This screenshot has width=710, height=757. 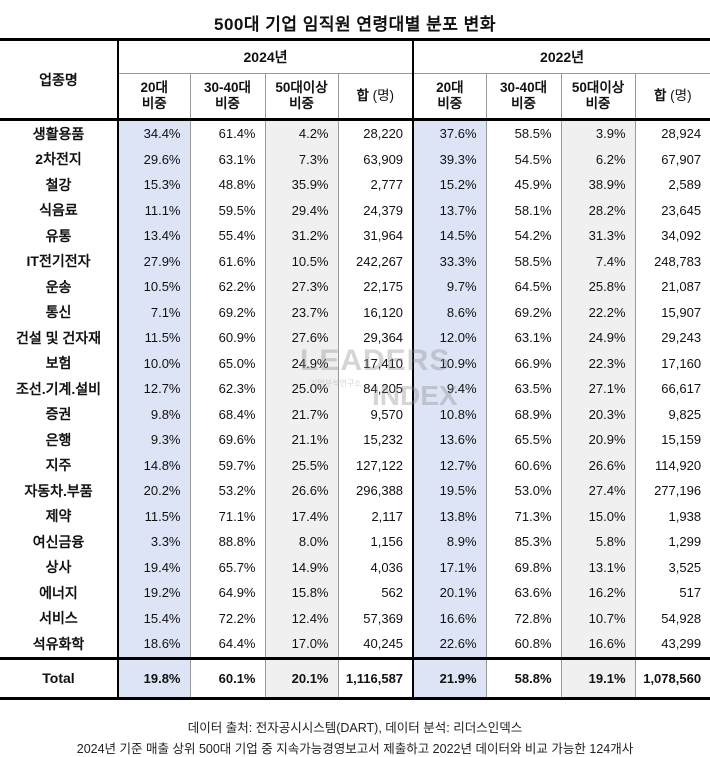 What do you see at coordinates (375, 593) in the screenshot?
I see `headcount-total-2024: 562` at bounding box center [375, 593].